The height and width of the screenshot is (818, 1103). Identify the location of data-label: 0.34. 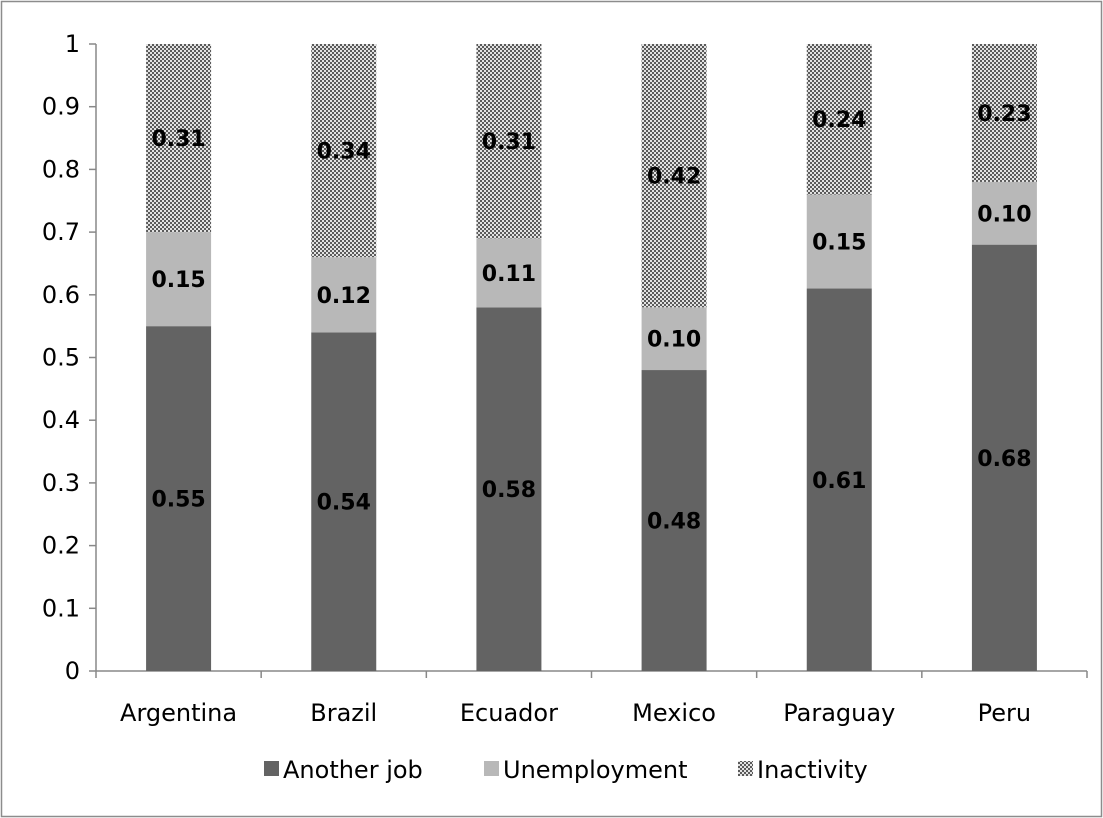
(344, 152).